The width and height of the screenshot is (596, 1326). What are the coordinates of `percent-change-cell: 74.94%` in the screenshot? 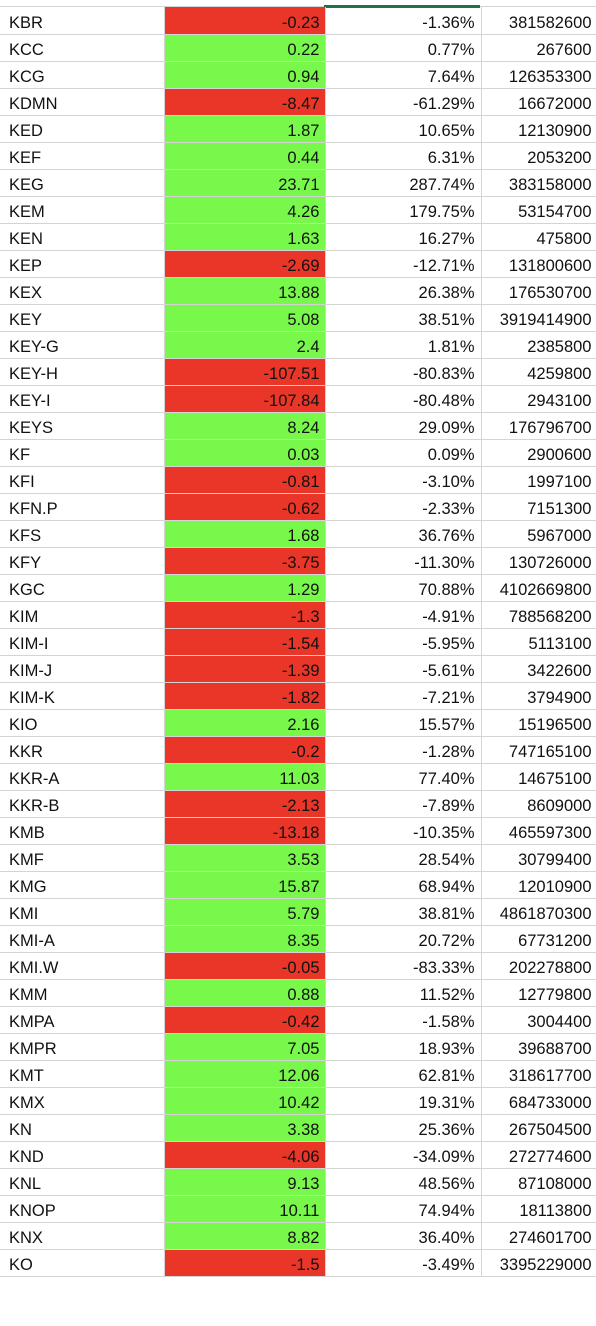 It's located at (403, 1209).